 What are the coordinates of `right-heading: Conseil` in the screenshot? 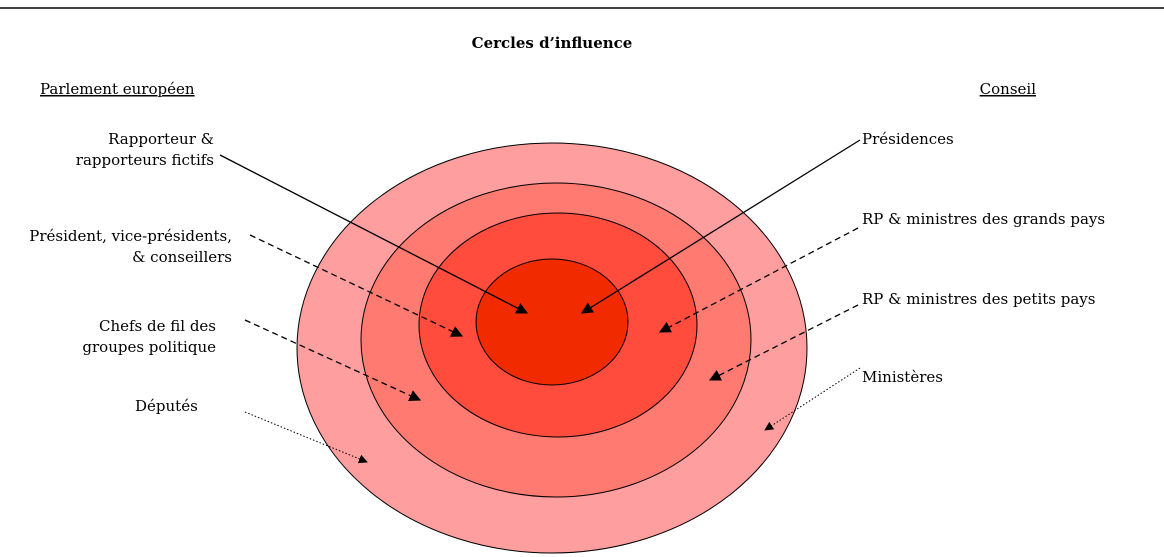 It's located at (1008, 89).